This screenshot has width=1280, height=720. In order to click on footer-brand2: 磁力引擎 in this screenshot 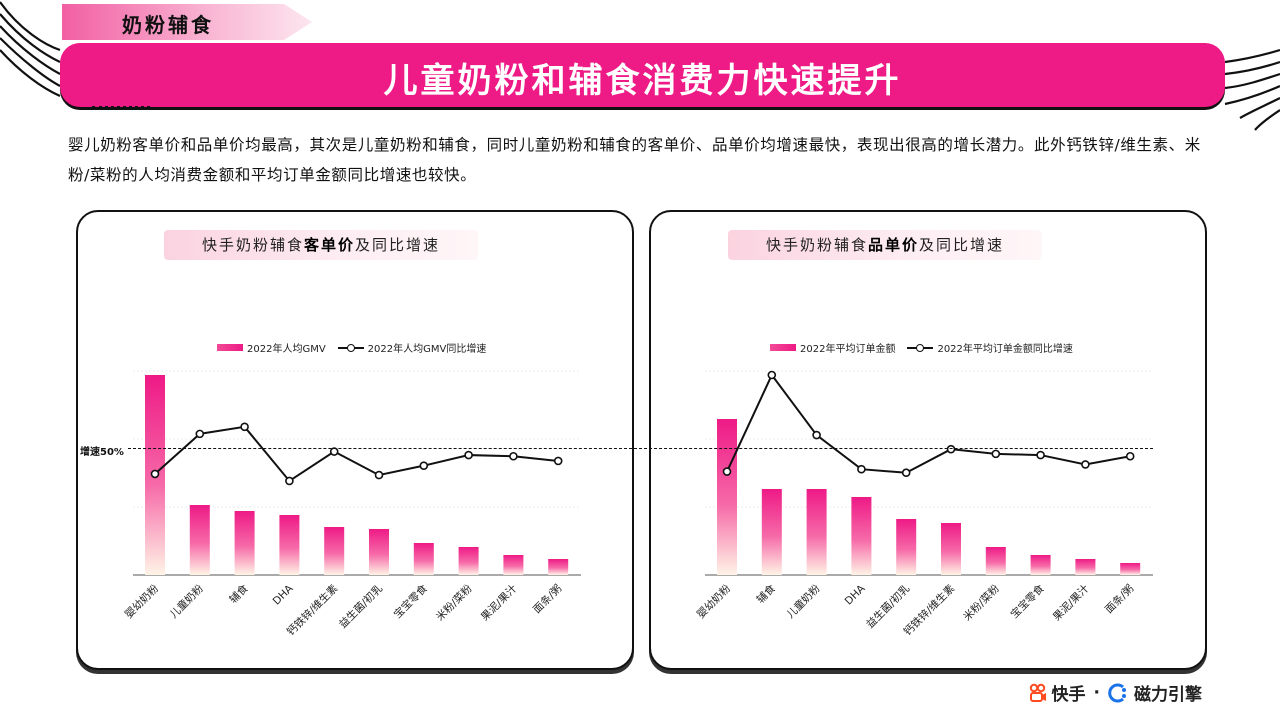, I will do `click(1168, 695)`.